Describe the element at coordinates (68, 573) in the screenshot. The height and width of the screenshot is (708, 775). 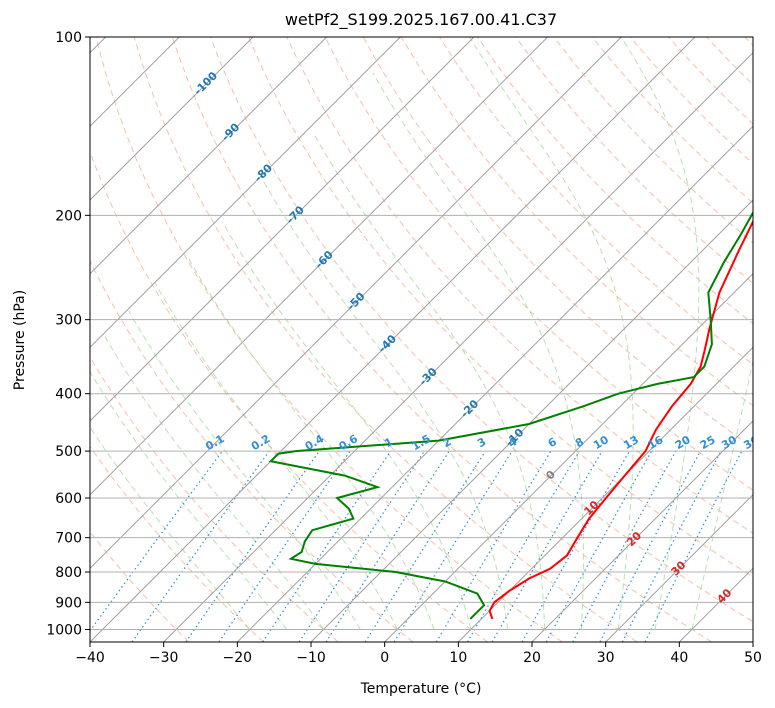
I see `y-tick-label: 800` at that location.